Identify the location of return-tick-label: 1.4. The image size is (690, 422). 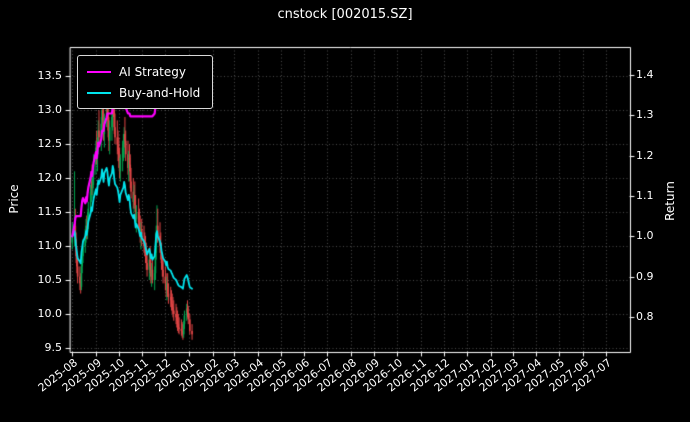
(645, 75).